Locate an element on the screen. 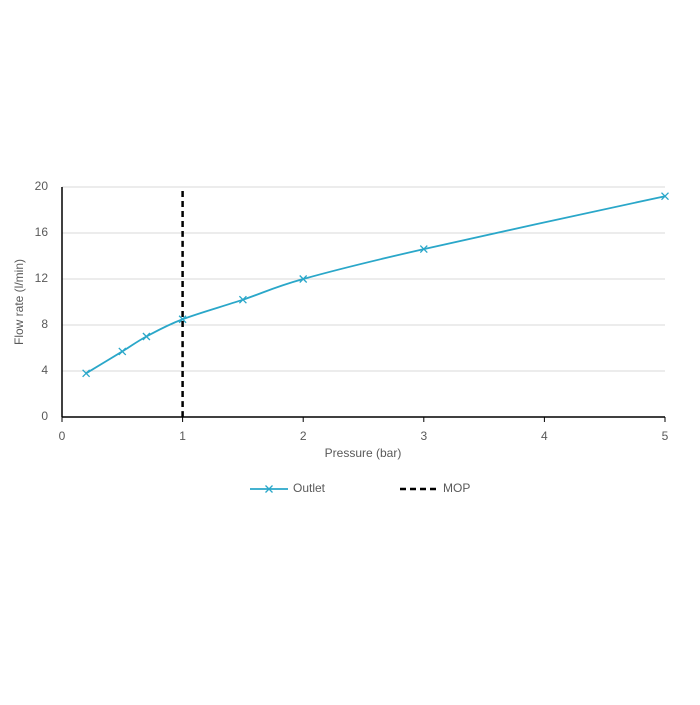 The height and width of the screenshot is (705, 700). x-tick-label: 2 is located at coordinates (303, 436).